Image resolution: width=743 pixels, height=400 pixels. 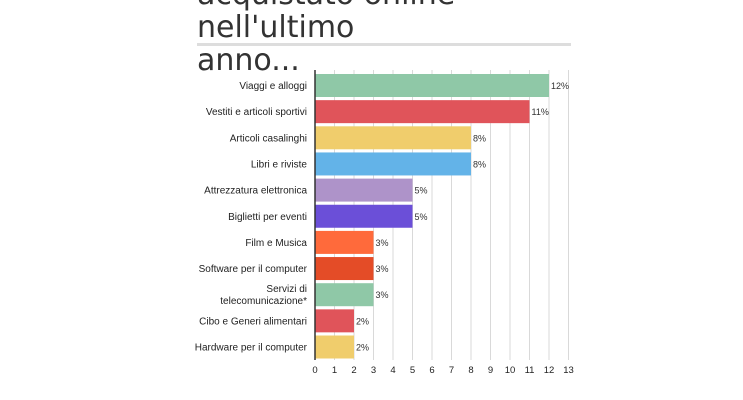 What do you see at coordinates (276, 243) in the screenshot?
I see `category-label: Film e Musica` at bounding box center [276, 243].